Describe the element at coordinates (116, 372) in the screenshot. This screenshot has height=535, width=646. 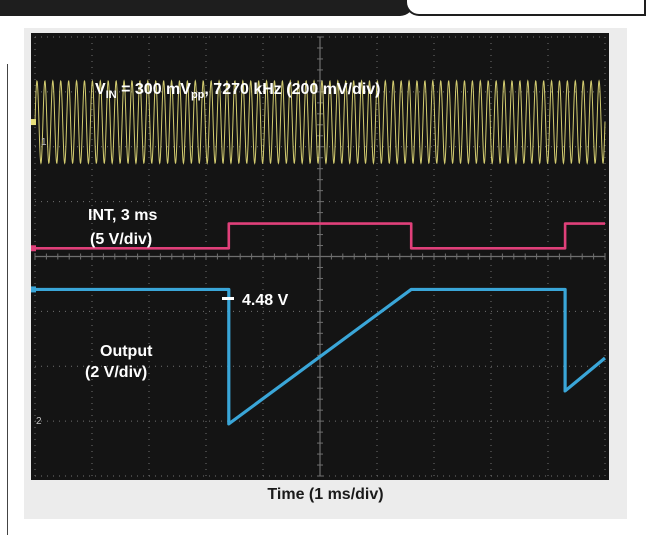
I see `output-label-line2: (2 V/div)` at that location.